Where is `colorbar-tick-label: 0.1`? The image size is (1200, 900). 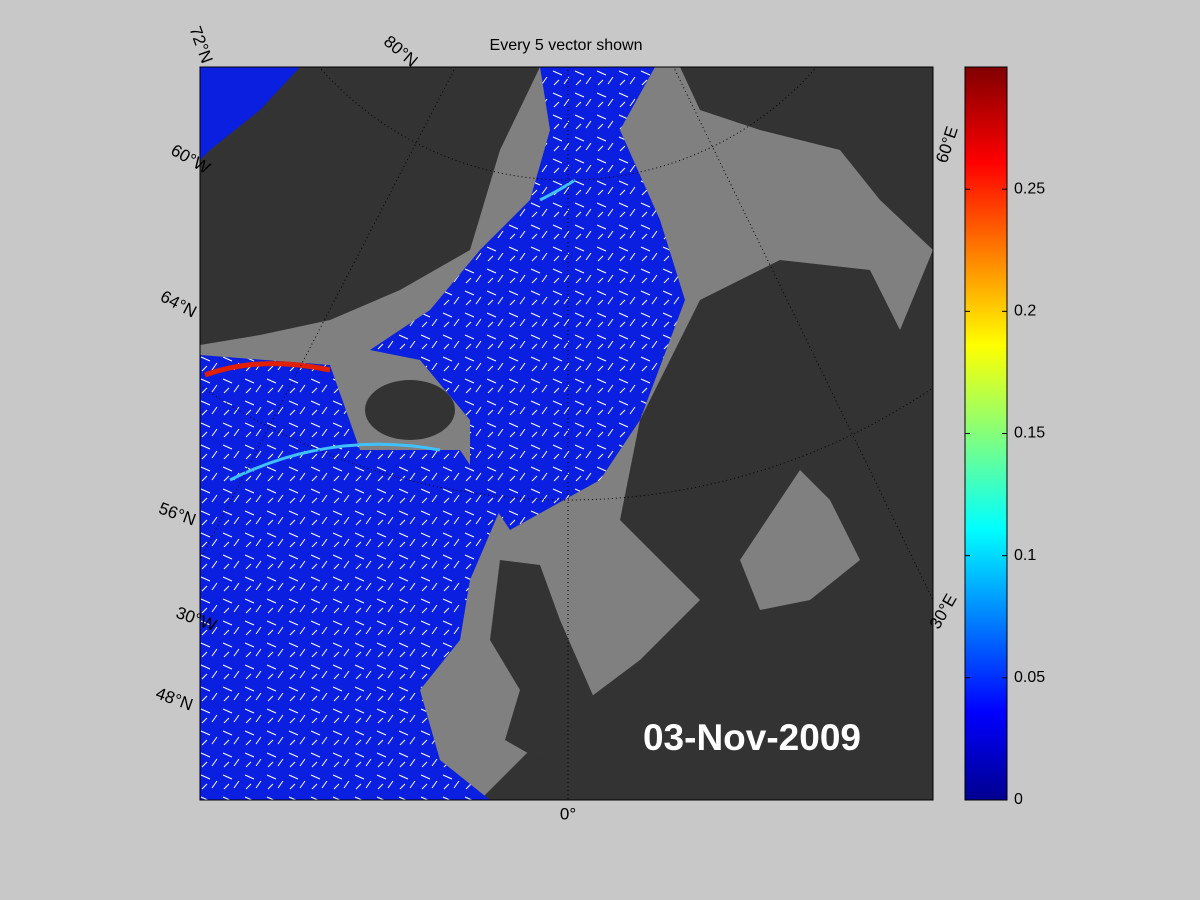
colorbar-tick-label: 0.1 is located at coordinates (1025, 555).